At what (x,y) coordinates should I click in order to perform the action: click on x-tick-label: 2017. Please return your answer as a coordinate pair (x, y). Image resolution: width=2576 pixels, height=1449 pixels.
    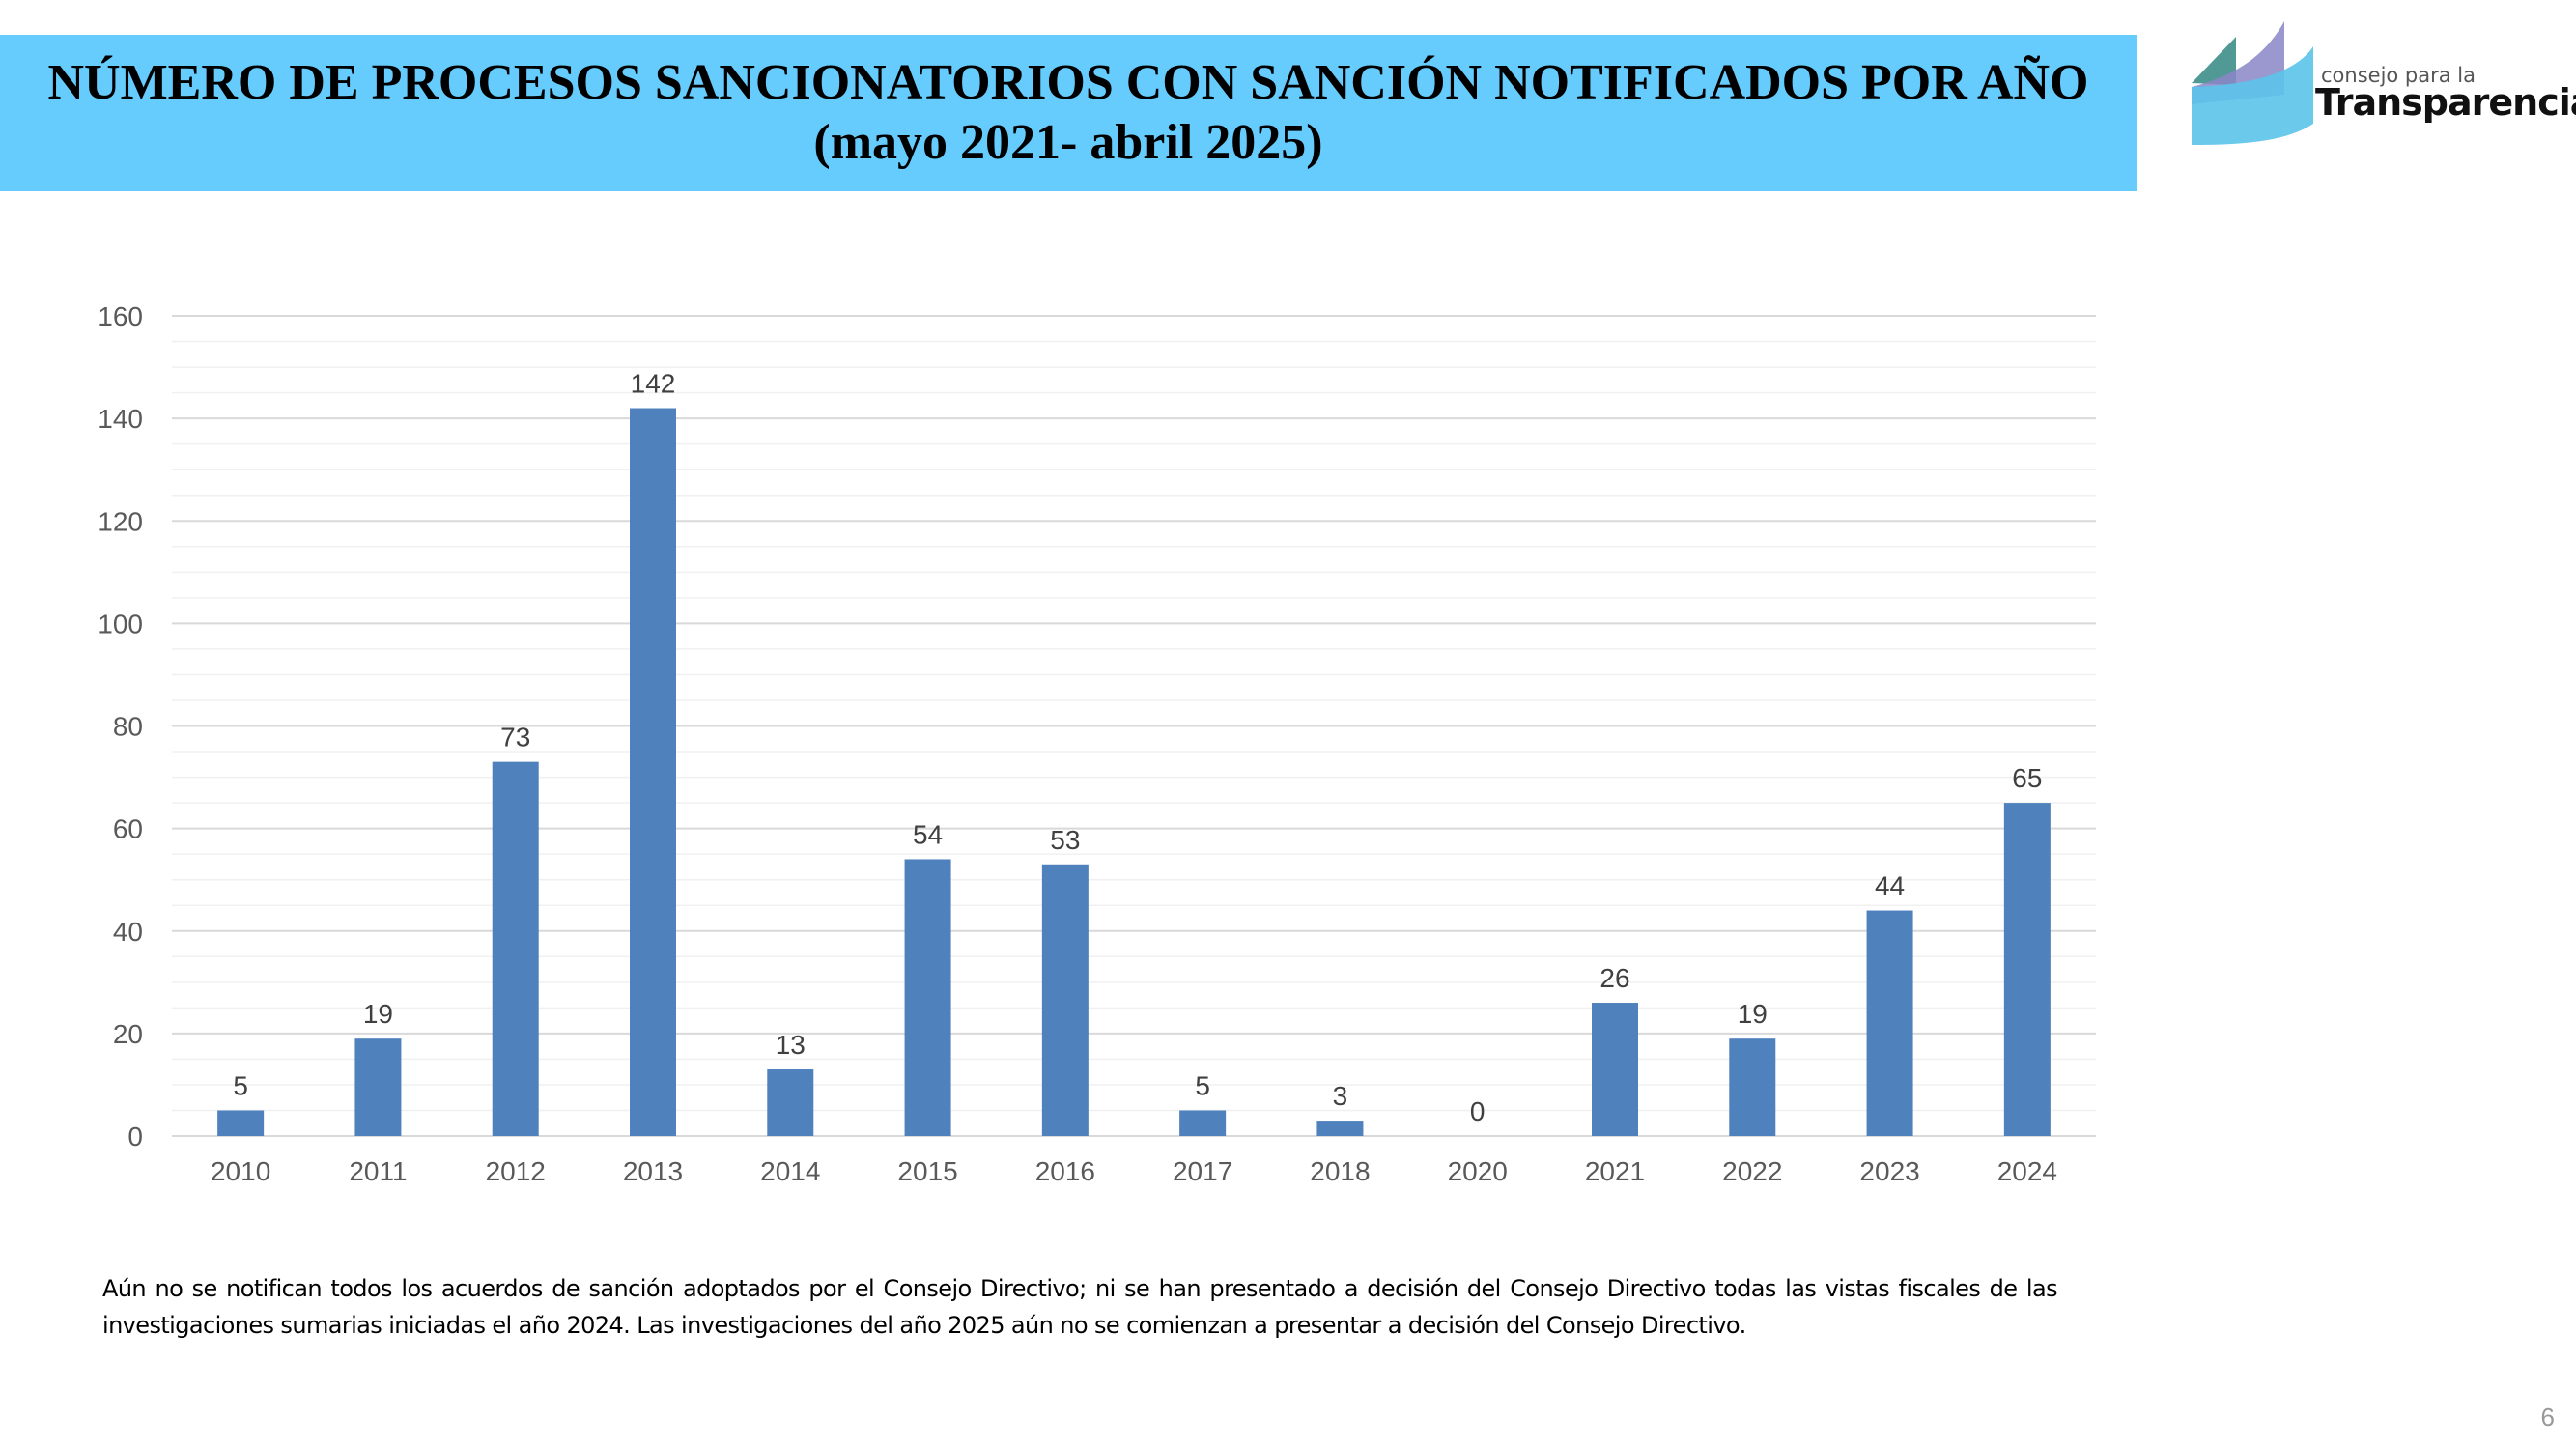
    Looking at the image, I should click on (1202, 1171).